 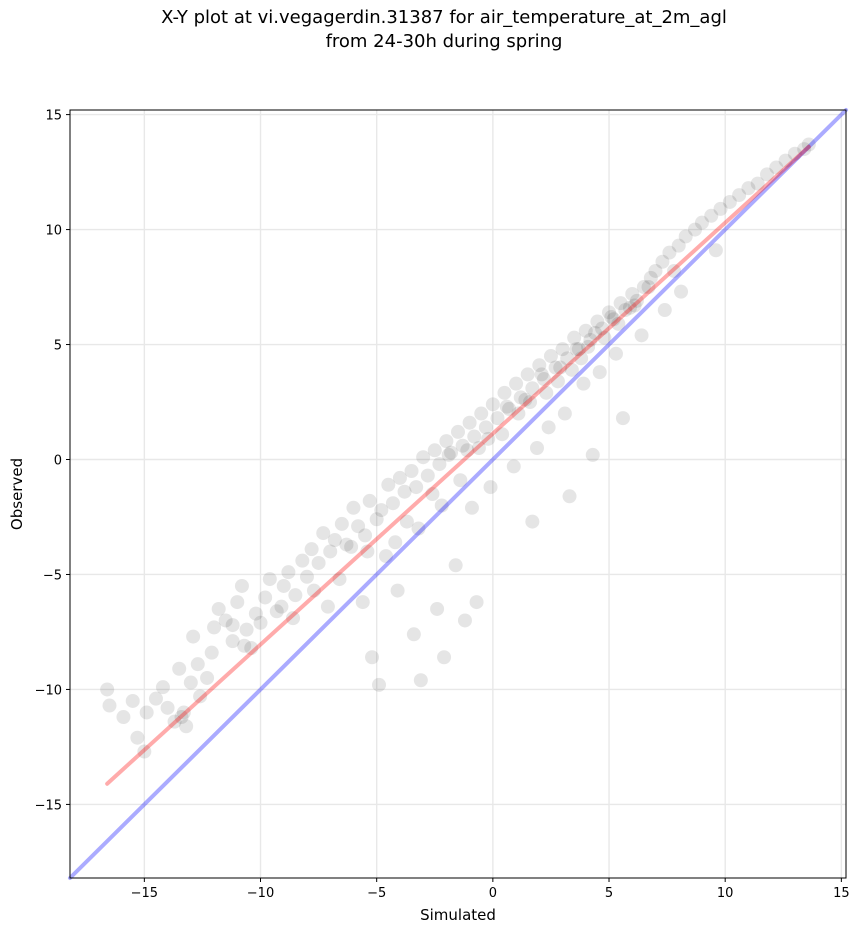 What do you see at coordinates (376, 893) in the screenshot?
I see `x-tick-label: −5` at bounding box center [376, 893].